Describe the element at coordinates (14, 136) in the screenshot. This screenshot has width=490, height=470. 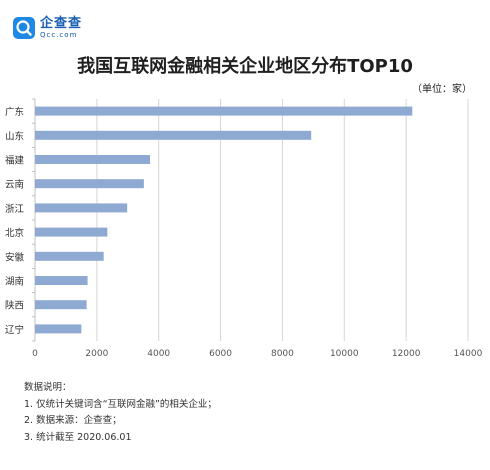
I see `category-label: 山东` at that location.